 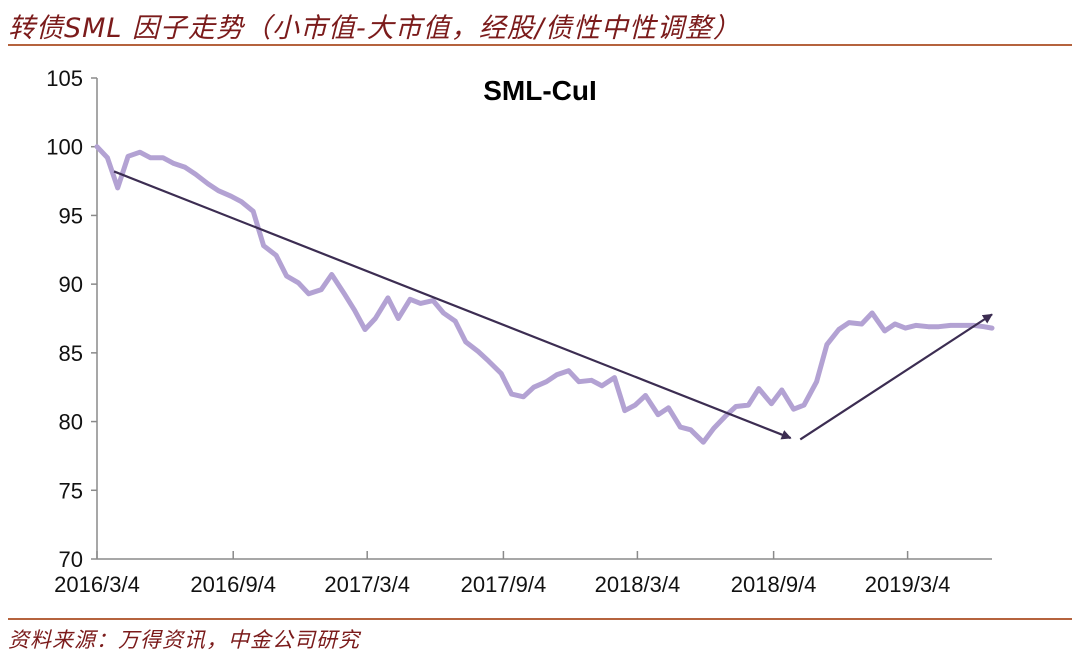 What do you see at coordinates (540, 637) in the screenshot?
I see `page-footer: 资料来源：万得资讯，中金公司研究` at bounding box center [540, 637].